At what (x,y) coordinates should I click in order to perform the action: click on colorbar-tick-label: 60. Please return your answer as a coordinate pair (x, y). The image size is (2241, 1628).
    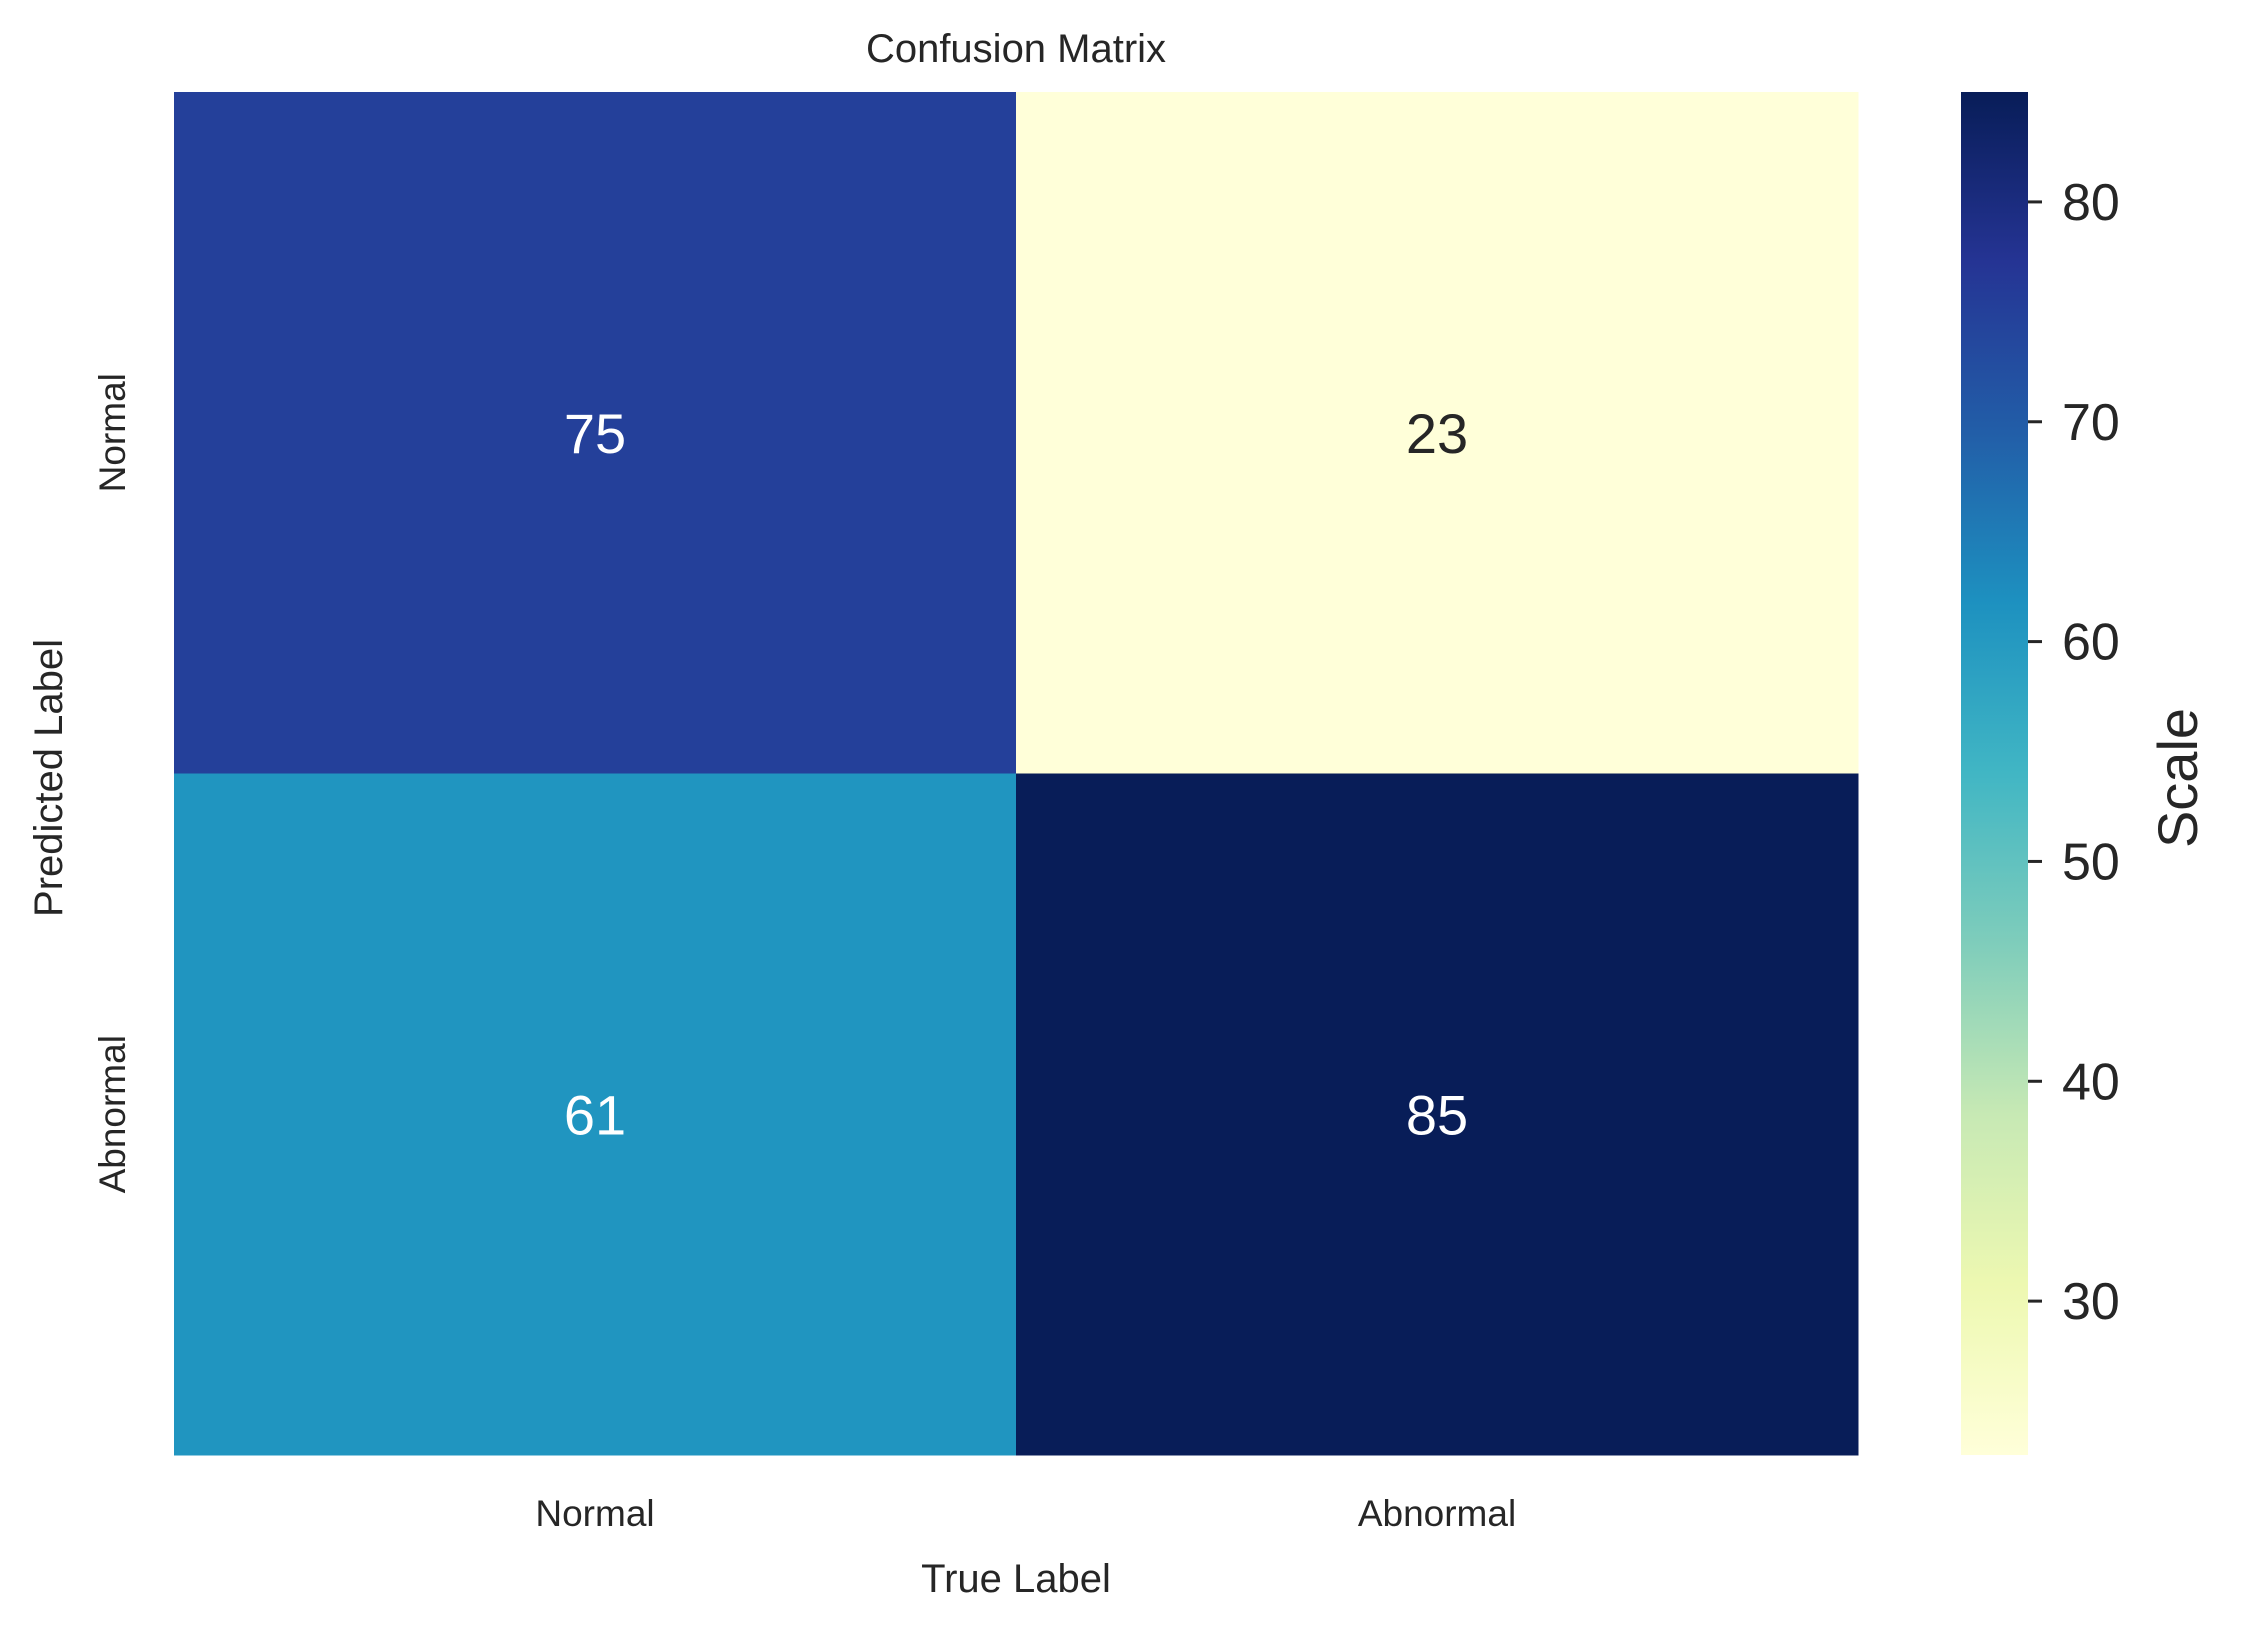
    Looking at the image, I should click on (2091, 643).